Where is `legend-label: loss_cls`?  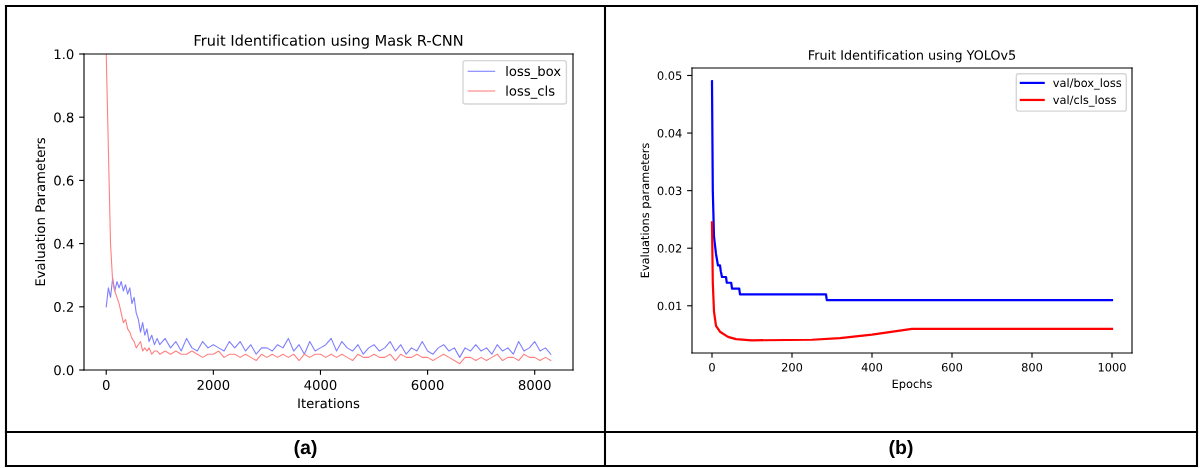
legend-label: loss_cls is located at coordinates (530, 92).